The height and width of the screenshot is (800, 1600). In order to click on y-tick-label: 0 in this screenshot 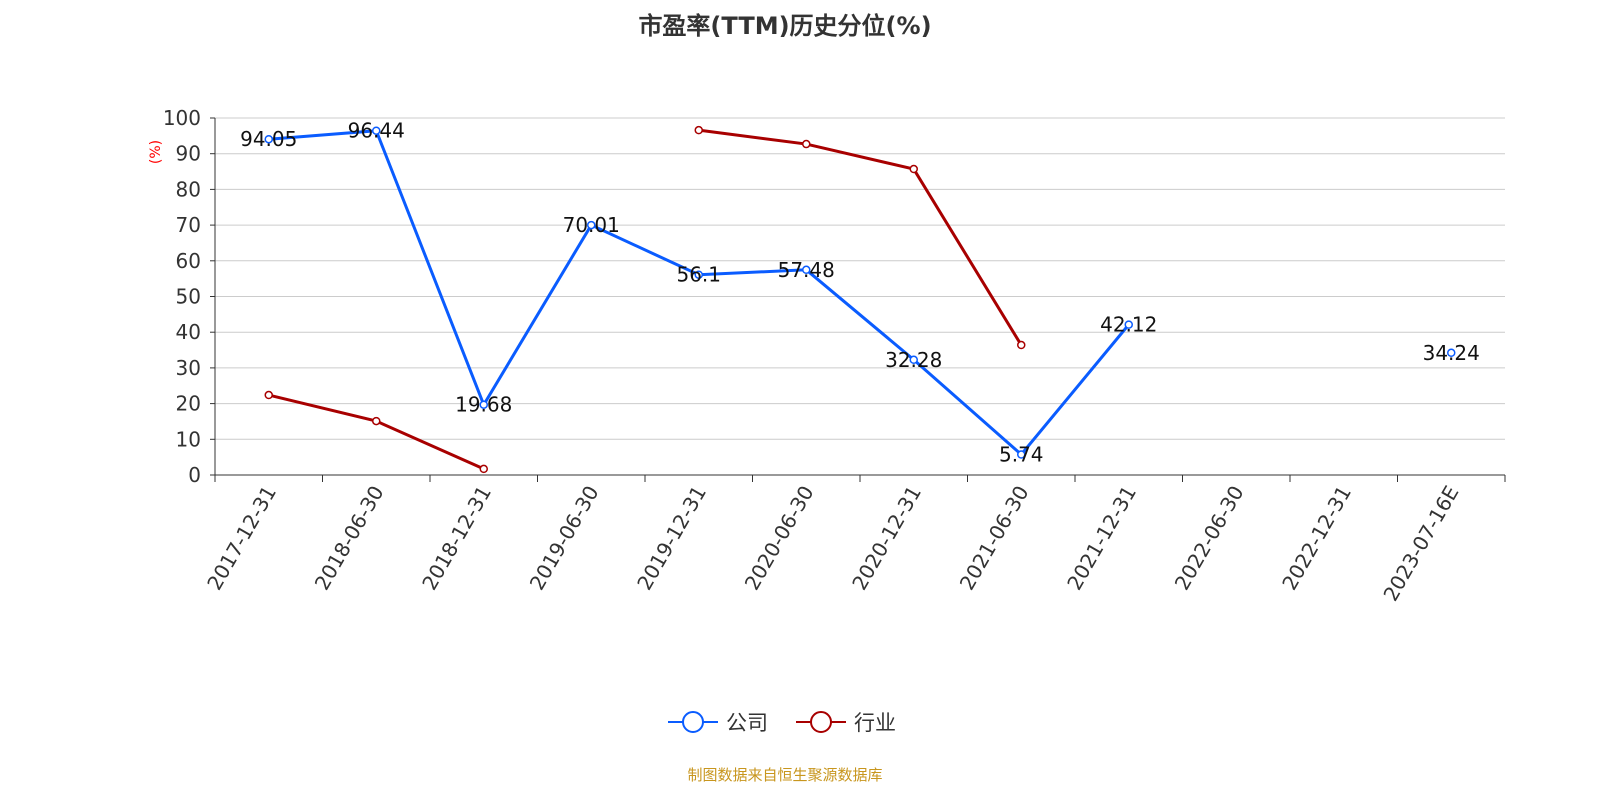, I will do `click(194, 475)`.